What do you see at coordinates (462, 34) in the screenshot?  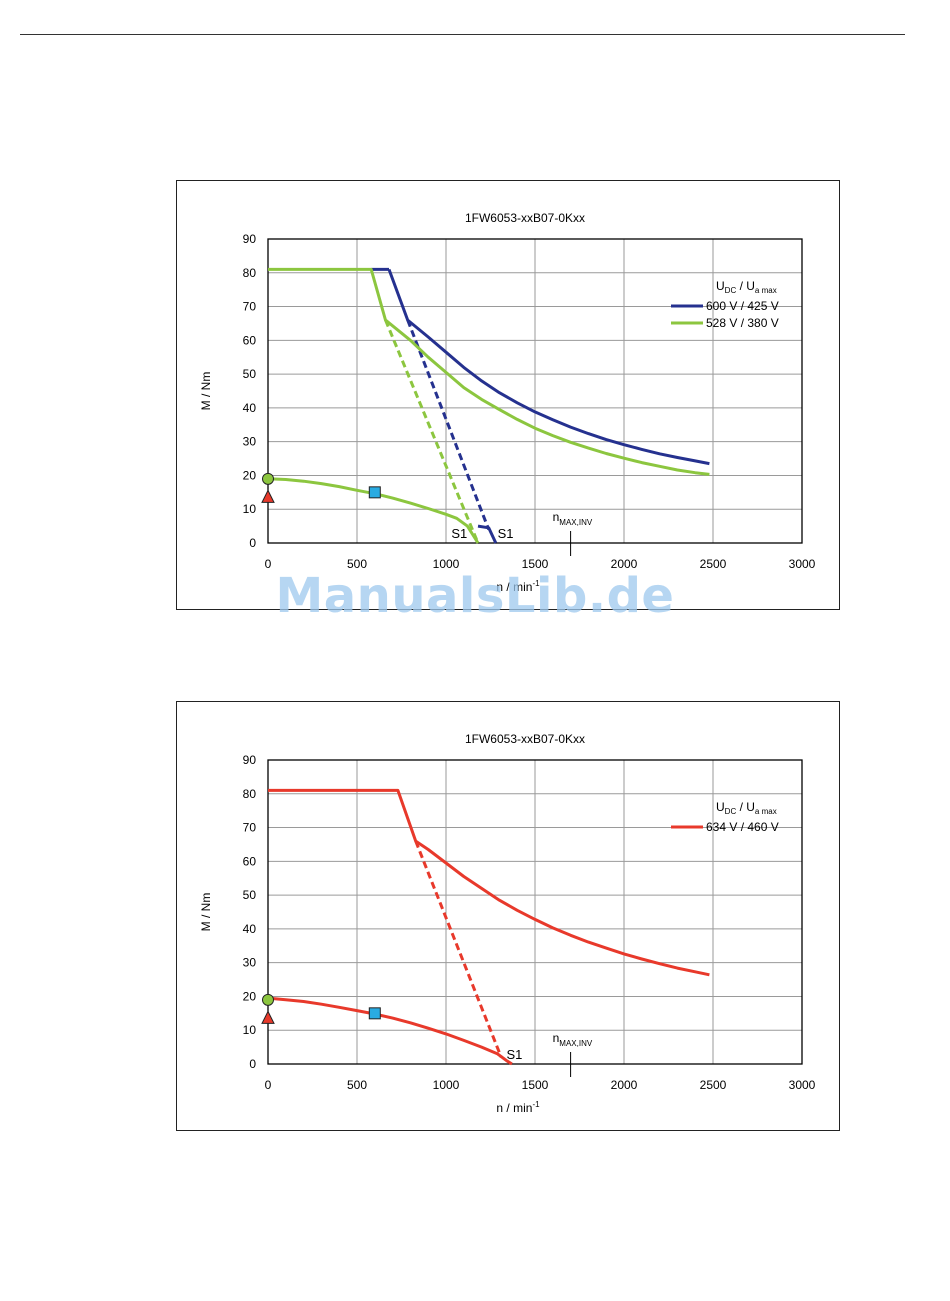 I see `top-rule` at bounding box center [462, 34].